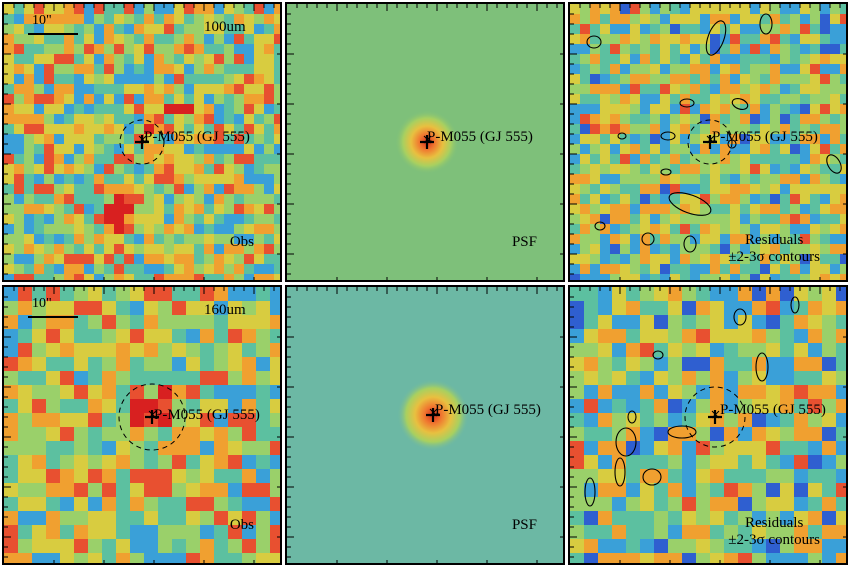 The width and height of the screenshot is (850, 566). What do you see at coordinates (225, 27) in the screenshot?
I see `band-label-100um: 100um` at bounding box center [225, 27].